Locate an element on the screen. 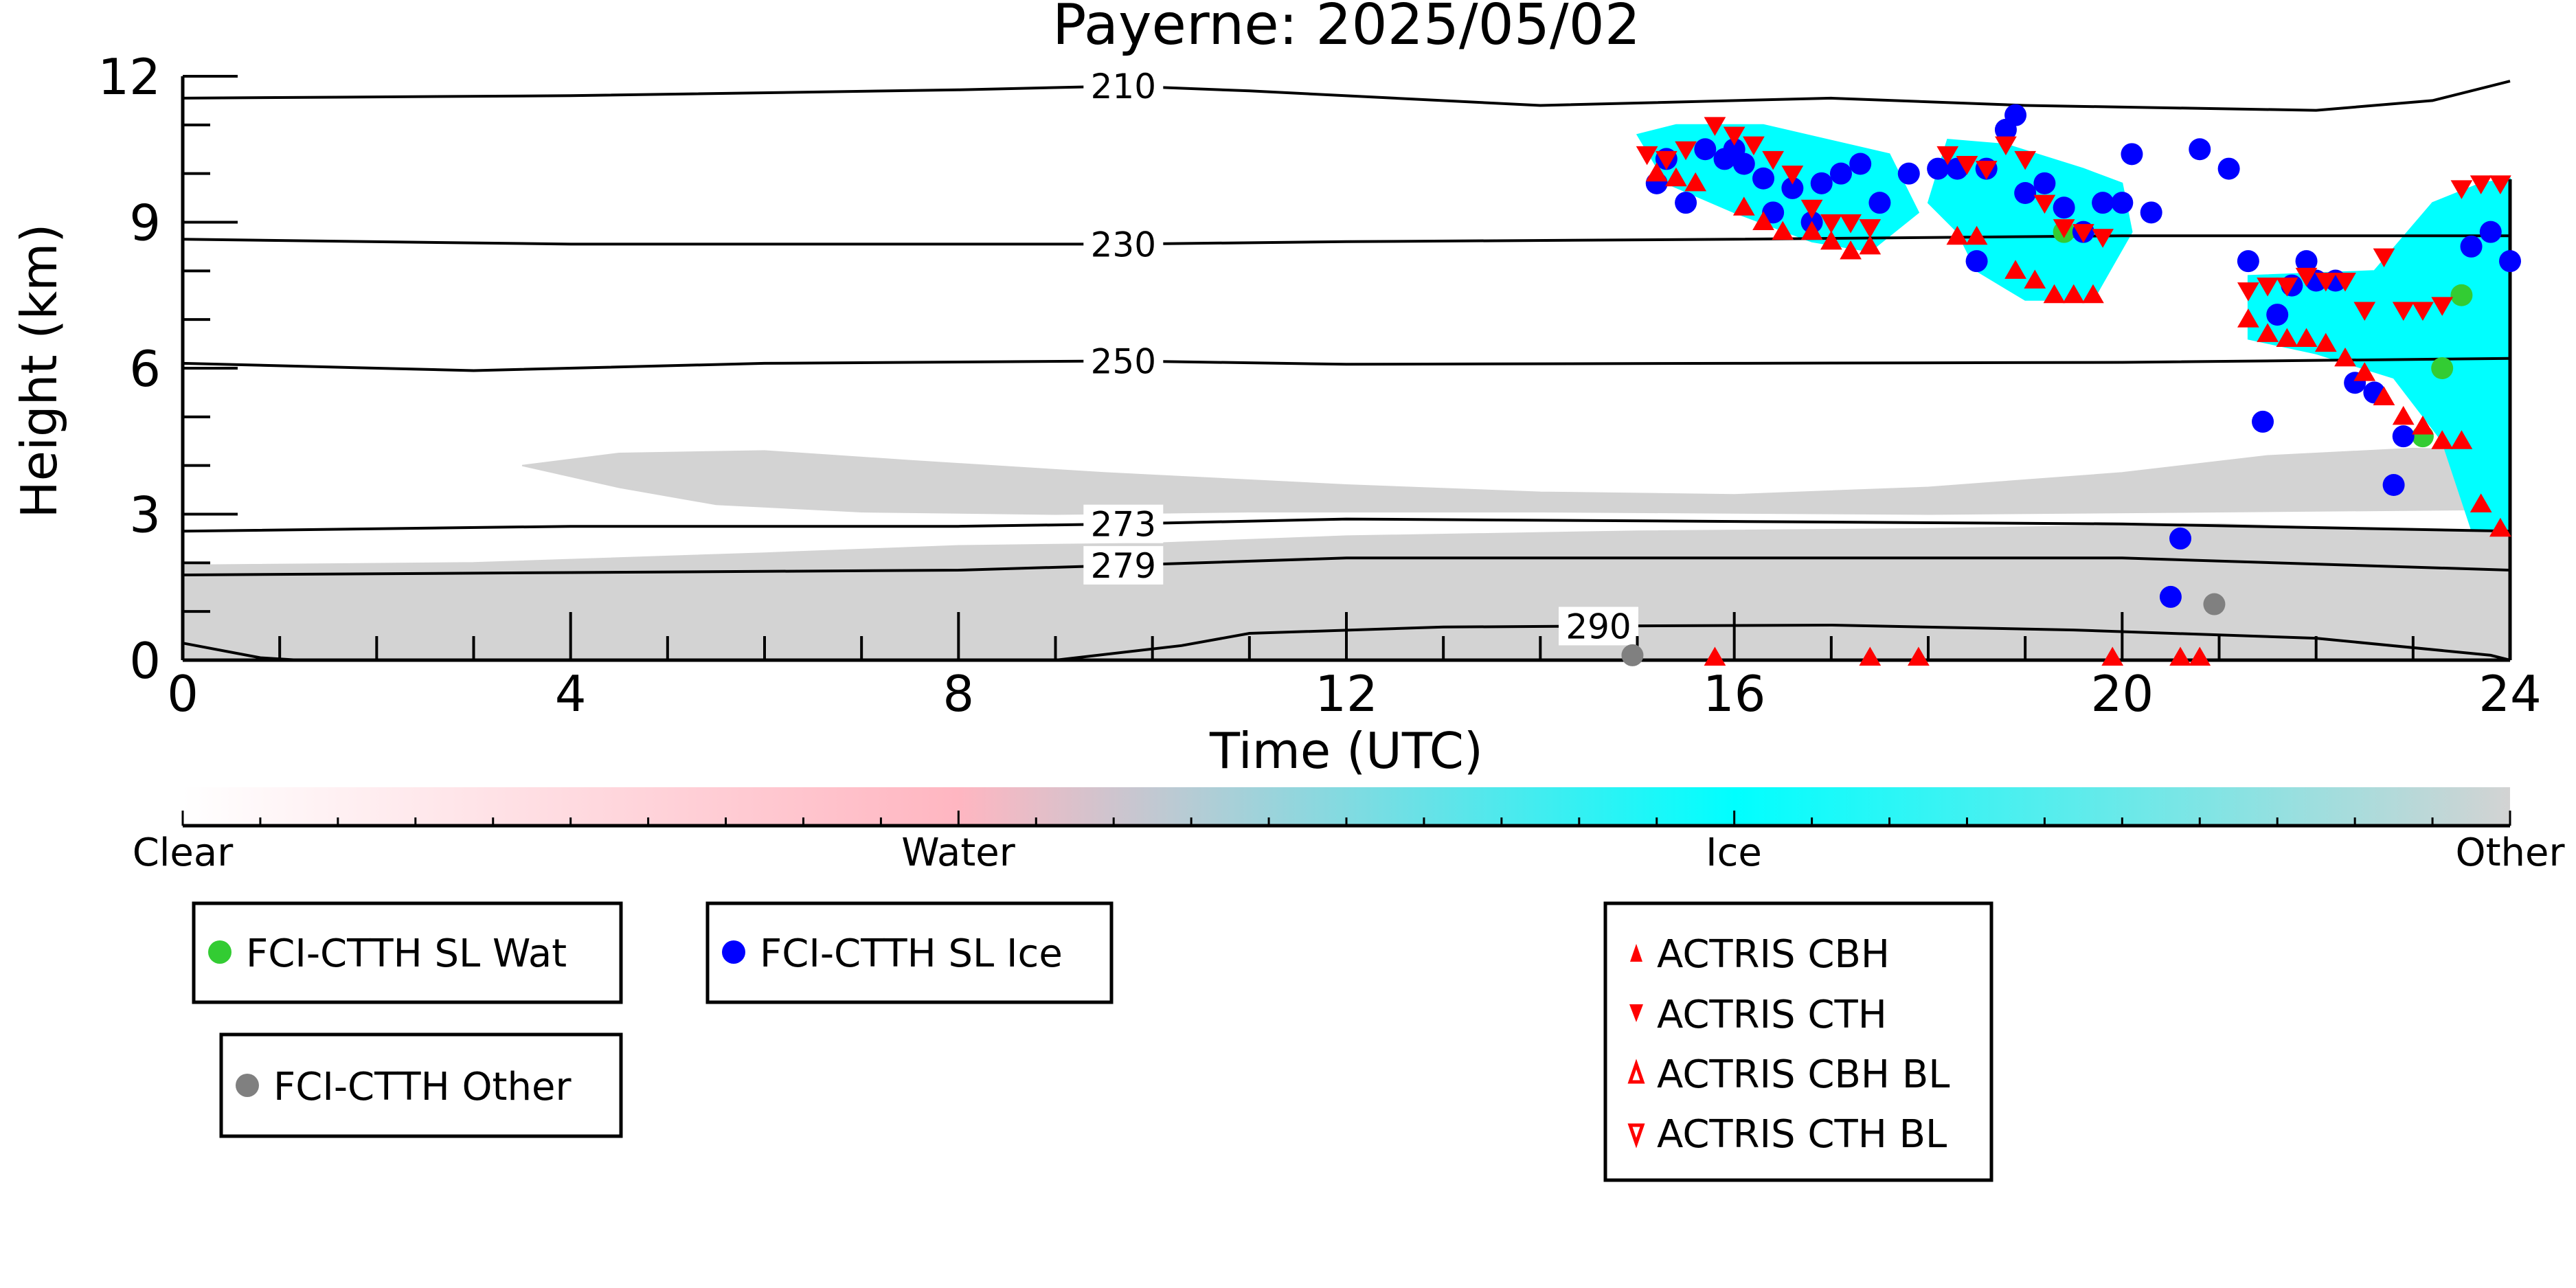 The image size is (2576, 1288). chart-title: Payerne: 2025/05/02 is located at coordinates (1346, 29).